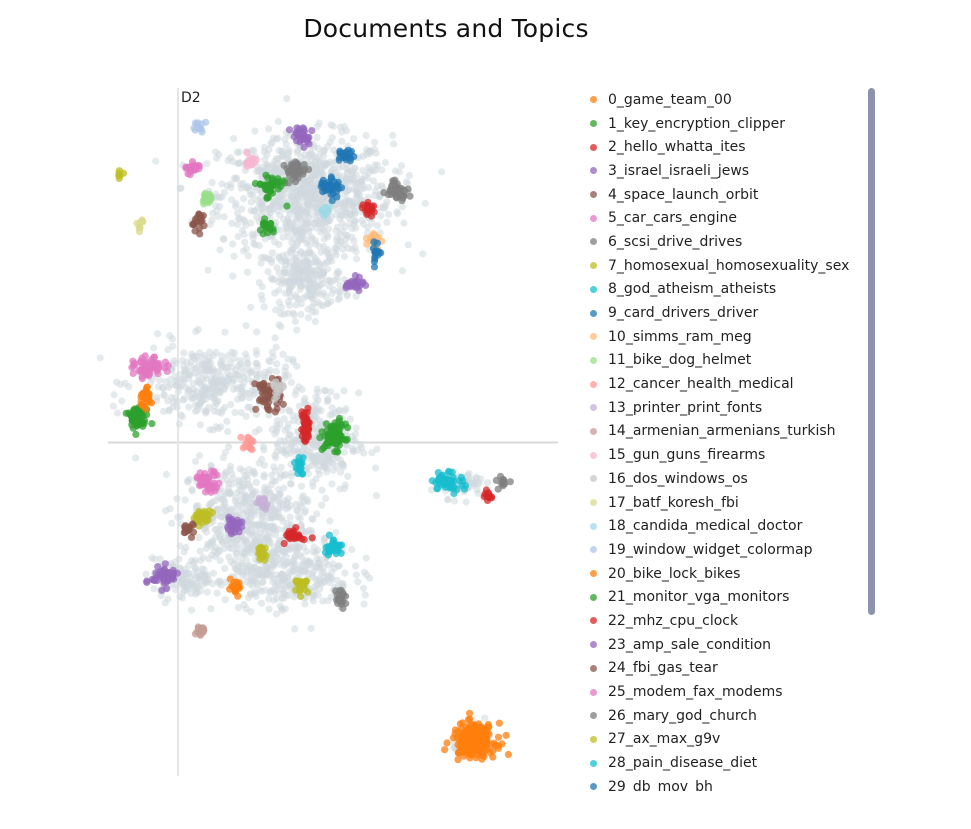  Describe the element at coordinates (729, 384) in the screenshot. I see `legend-item: 12_cancer_health_medical` at that location.